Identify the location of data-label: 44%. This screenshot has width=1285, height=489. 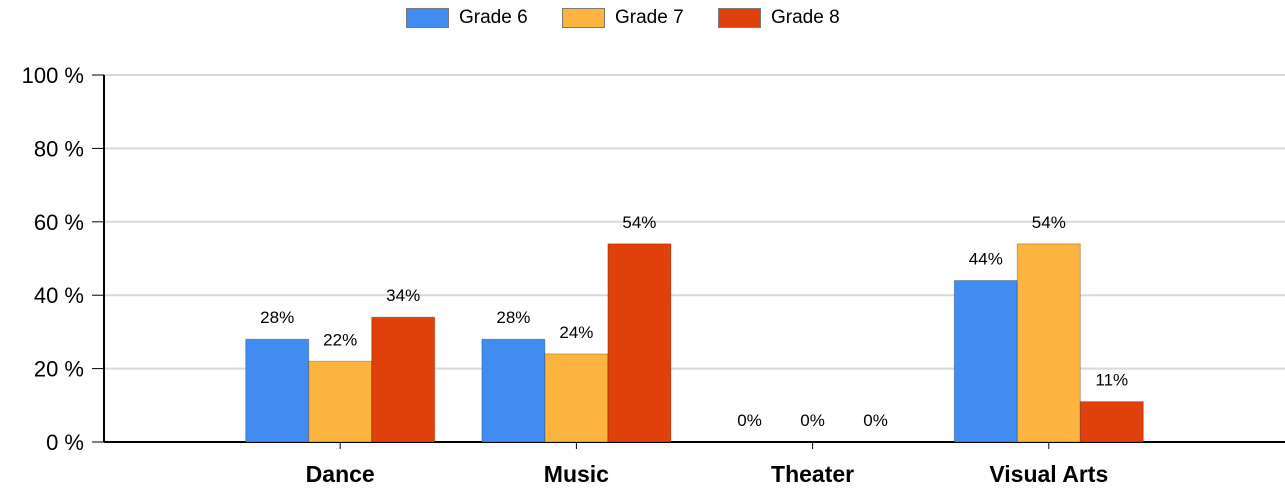
(986, 259).